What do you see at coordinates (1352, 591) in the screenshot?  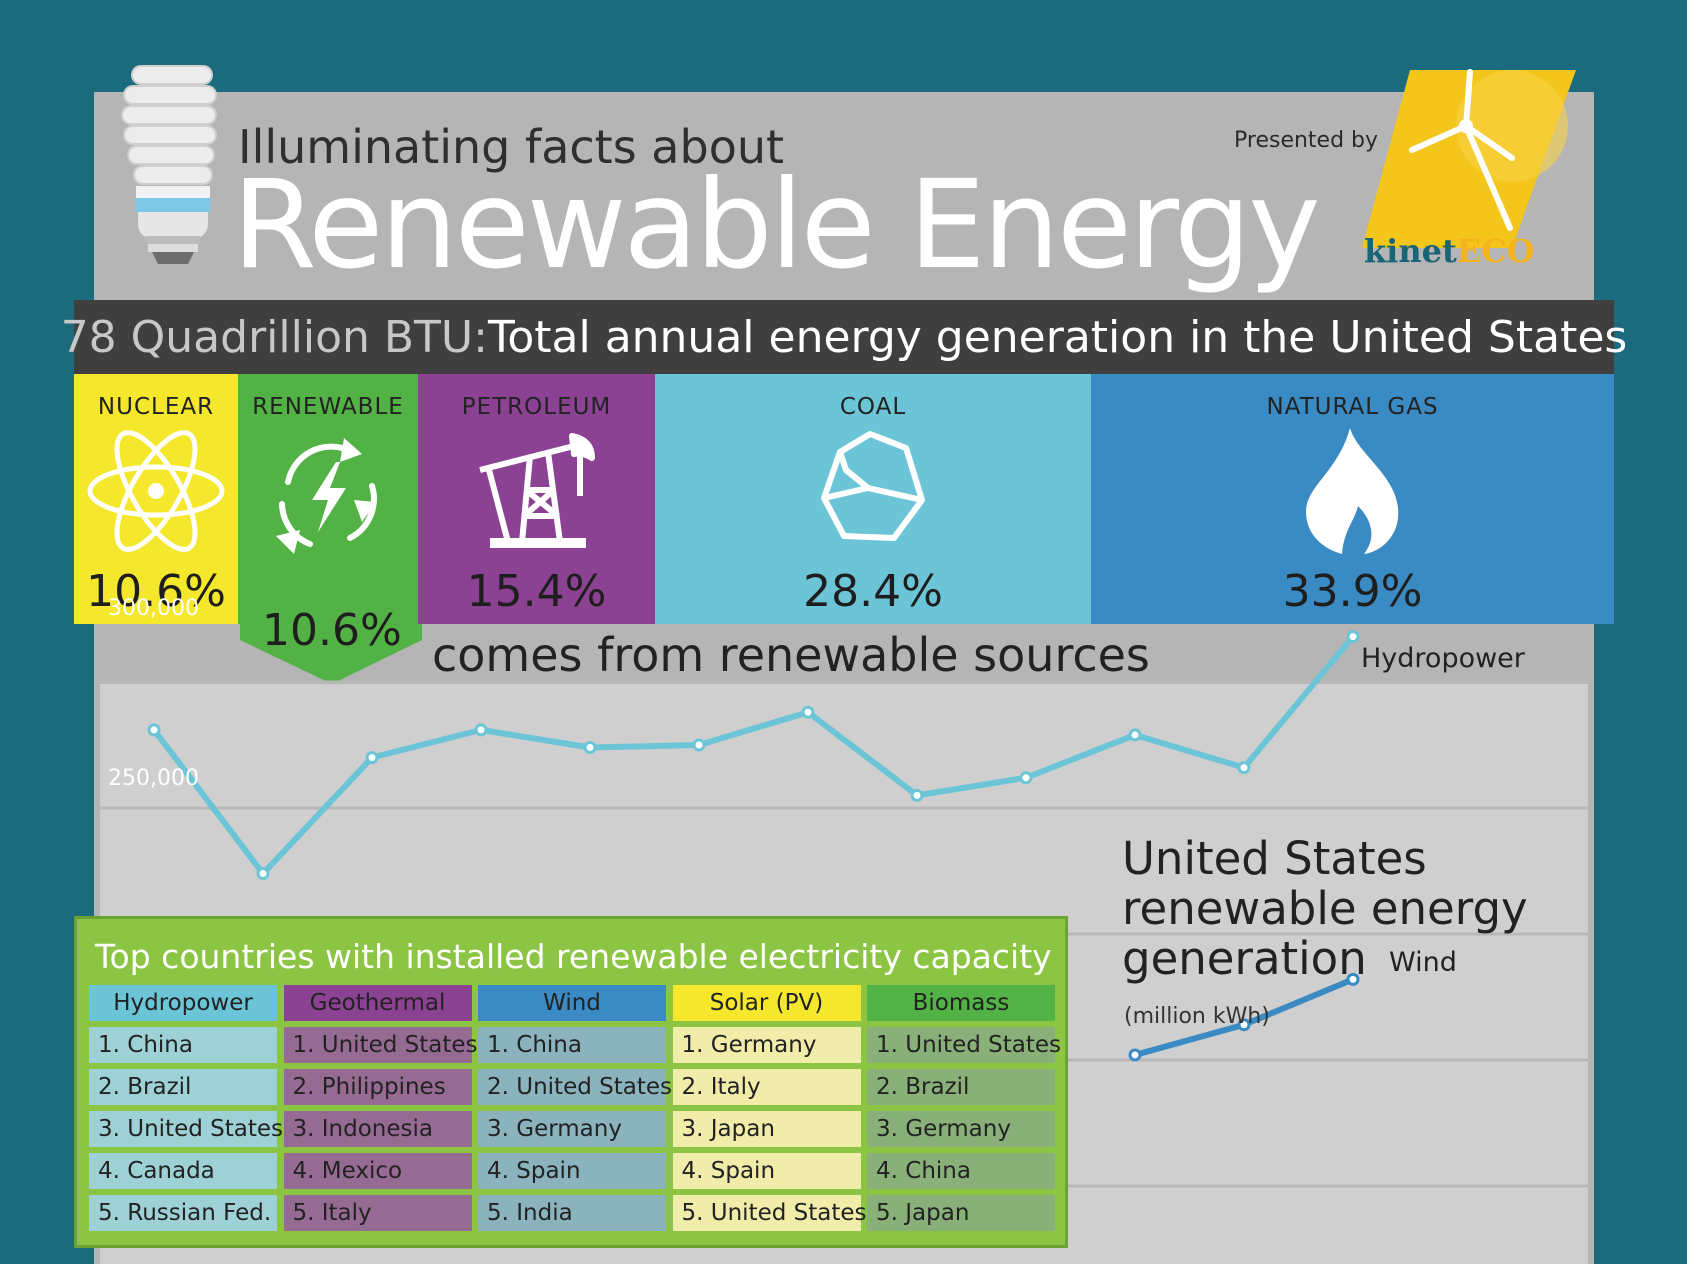 I see `source-pct: 33.9%` at bounding box center [1352, 591].